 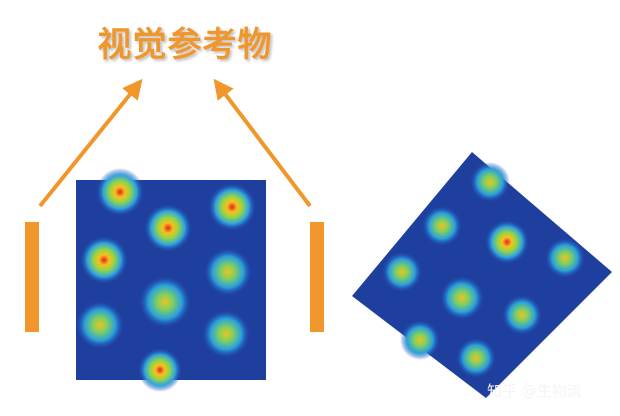 I want to click on title: 视觉参考物, so click(x=185, y=45).